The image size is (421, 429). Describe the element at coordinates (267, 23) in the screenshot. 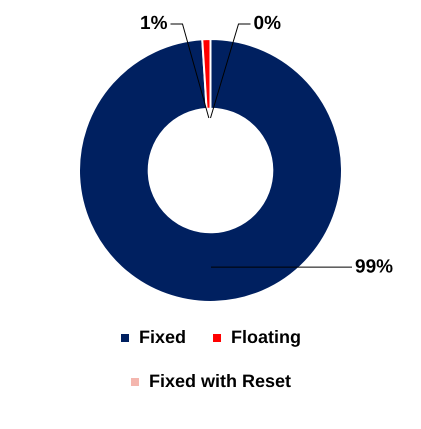

I see `text: 0%` at that location.